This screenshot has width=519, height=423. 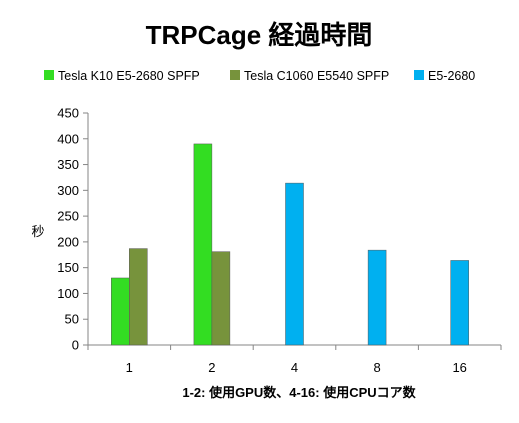 What do you see at coordinates (299, 392) in the screenshot?
I see `x-axis-label: 1-2: 使用GPU数、4-16: 使用CPUコア数` at bounding box center [299, 392].